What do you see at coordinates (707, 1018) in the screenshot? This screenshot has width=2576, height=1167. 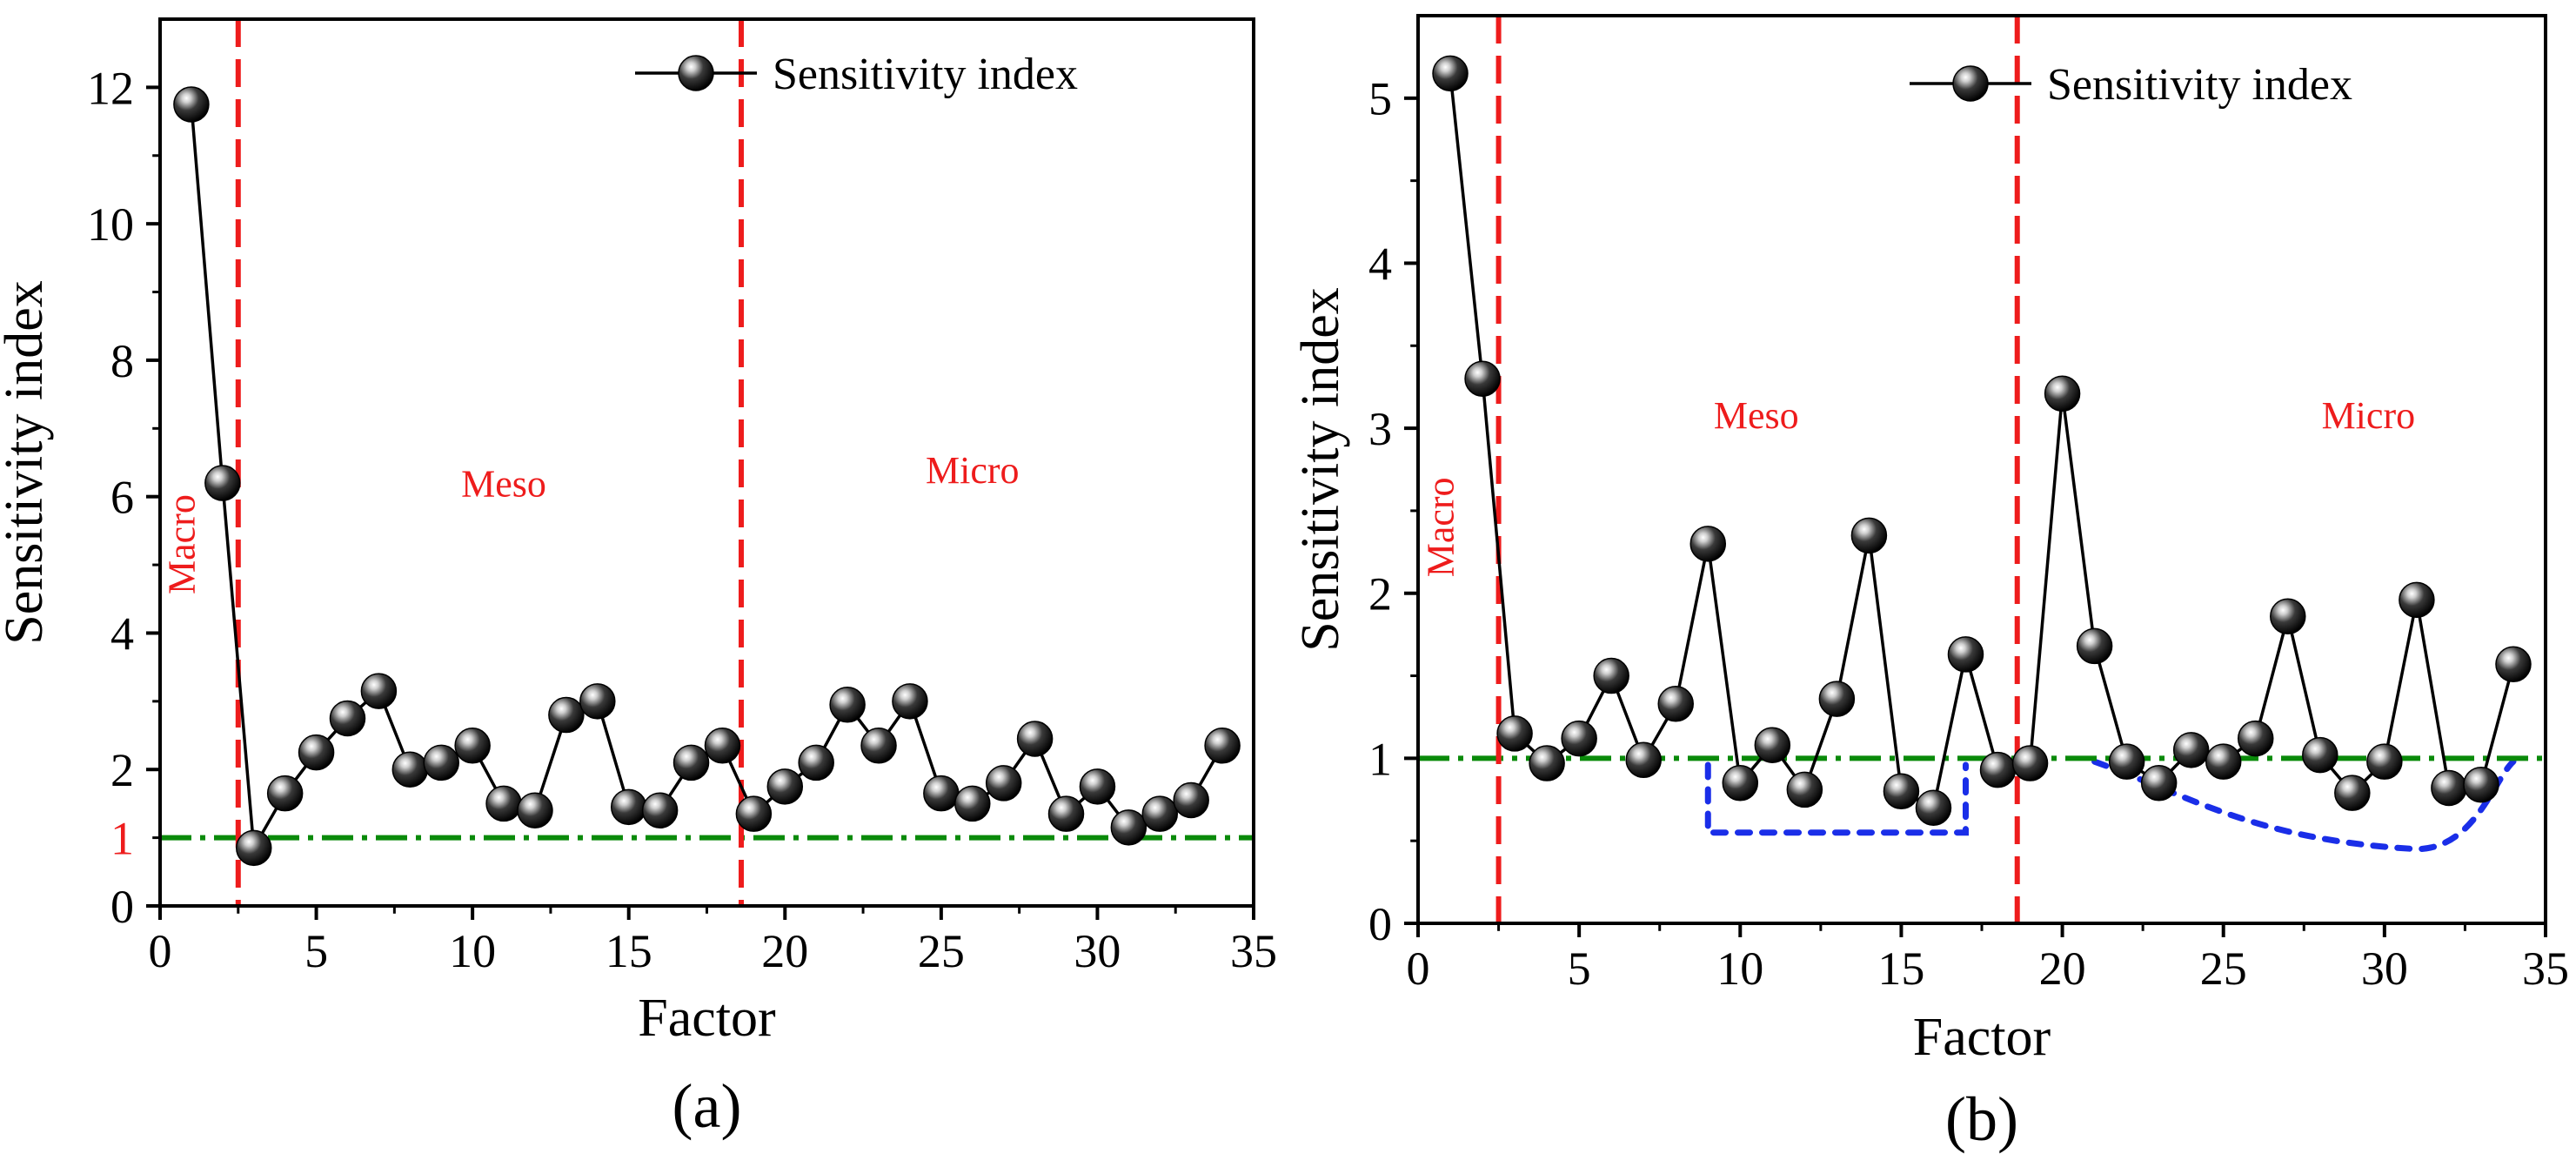 I see `chart1-x-axis-label: Factor` at bounding box center [707, 1018].